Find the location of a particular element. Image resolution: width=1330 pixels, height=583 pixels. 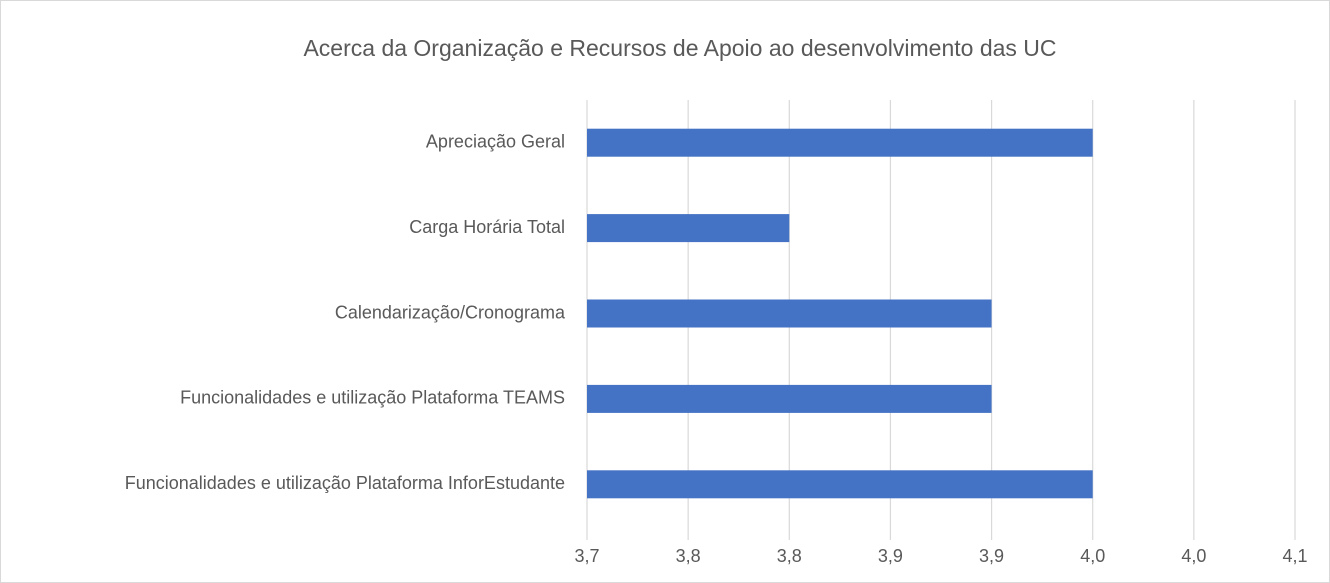

y-tick-label: Carga Horária Total is located at coordinates (487, 227).